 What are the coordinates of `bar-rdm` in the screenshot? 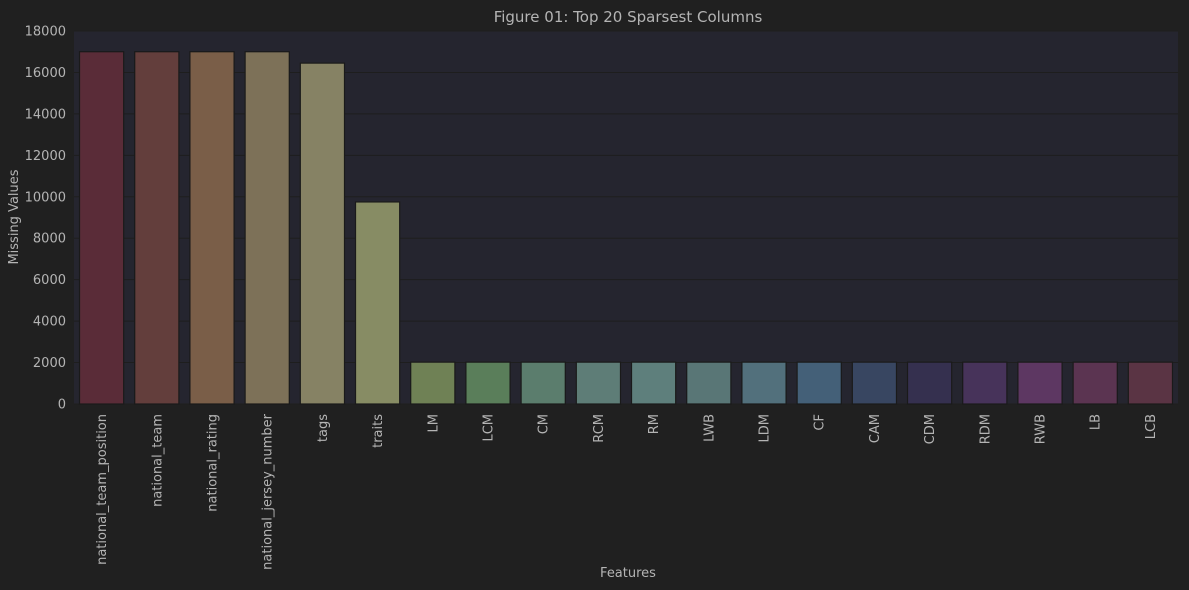 It's located at (985, 383).